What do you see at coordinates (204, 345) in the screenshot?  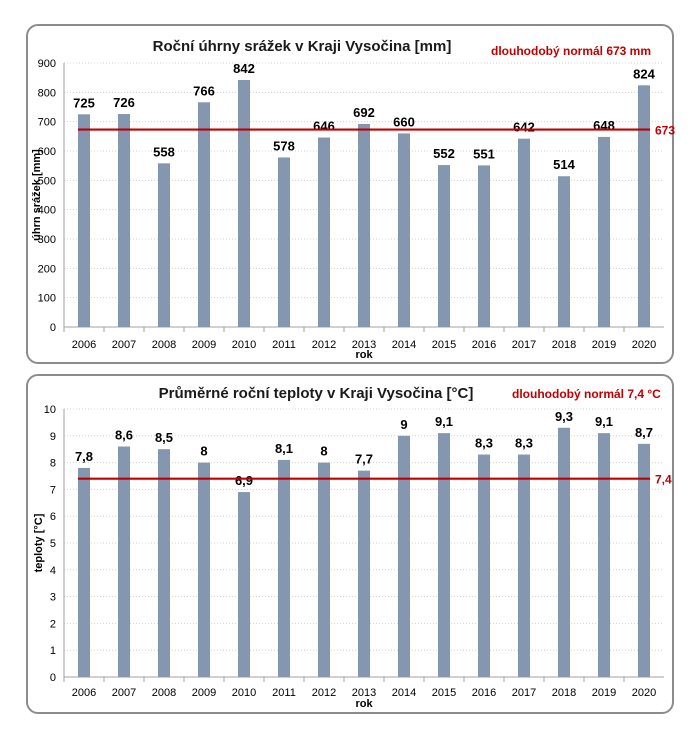 I see `precip-x-tick-label: 2009` at bounding box center [204, 345].